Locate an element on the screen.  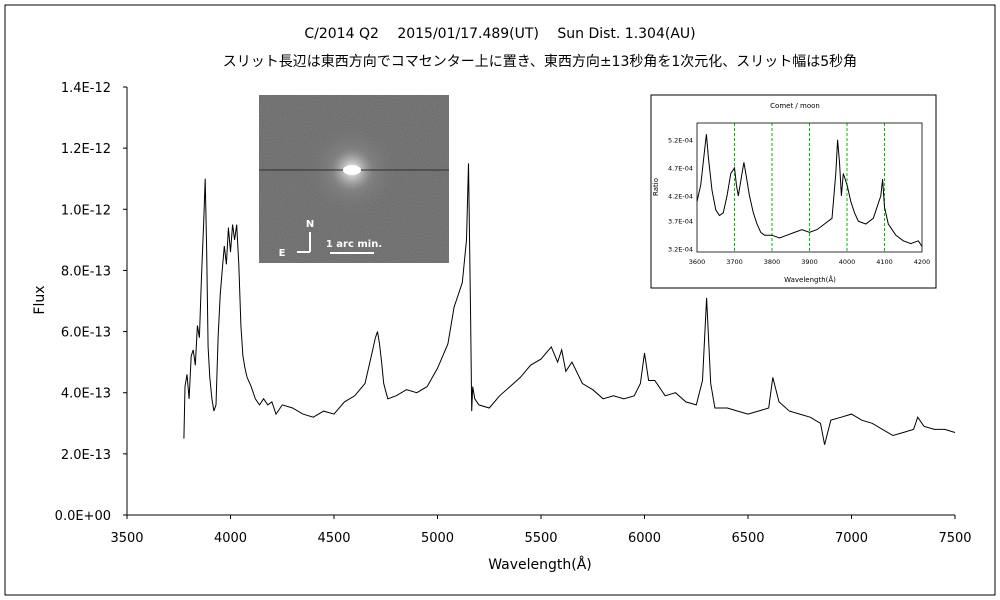
x-tick-label: 4000 is located at coordinates (230, 538).